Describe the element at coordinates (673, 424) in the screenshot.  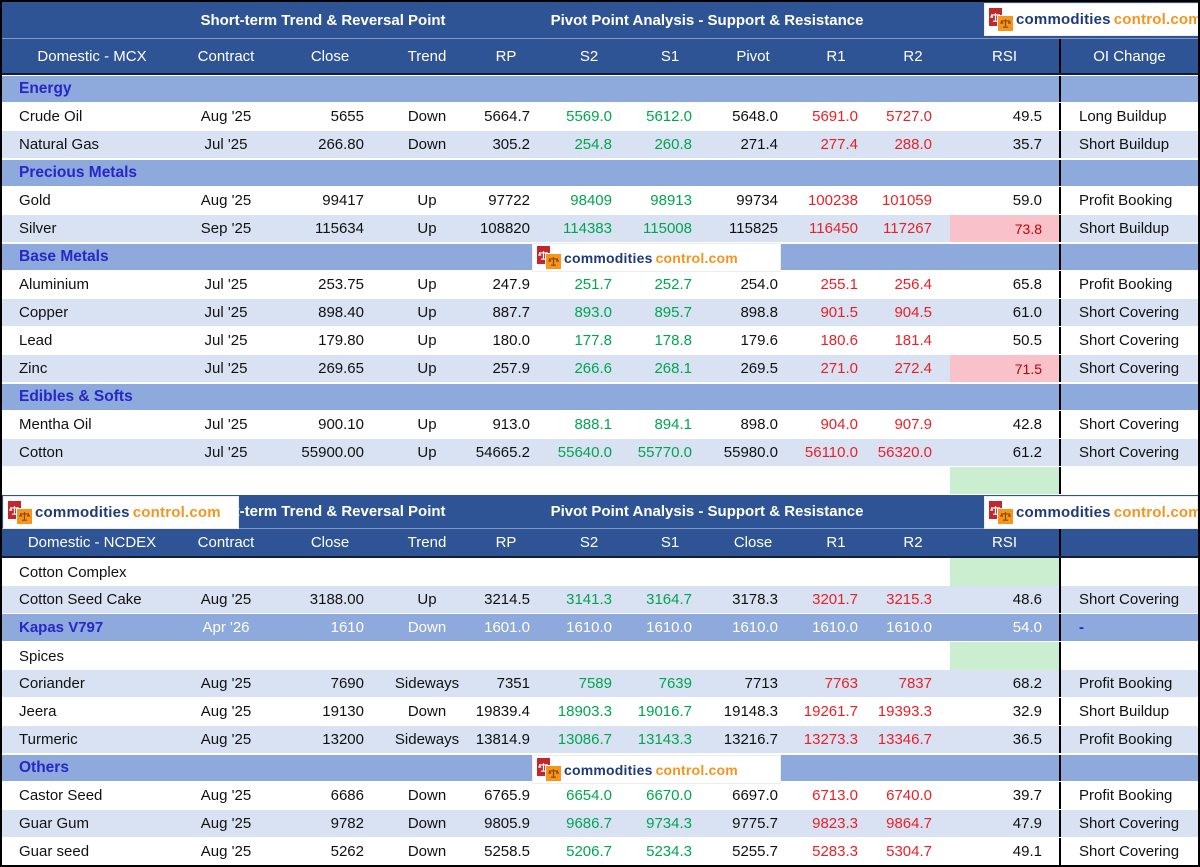
I see `cell-s1: 894.1` at that location.